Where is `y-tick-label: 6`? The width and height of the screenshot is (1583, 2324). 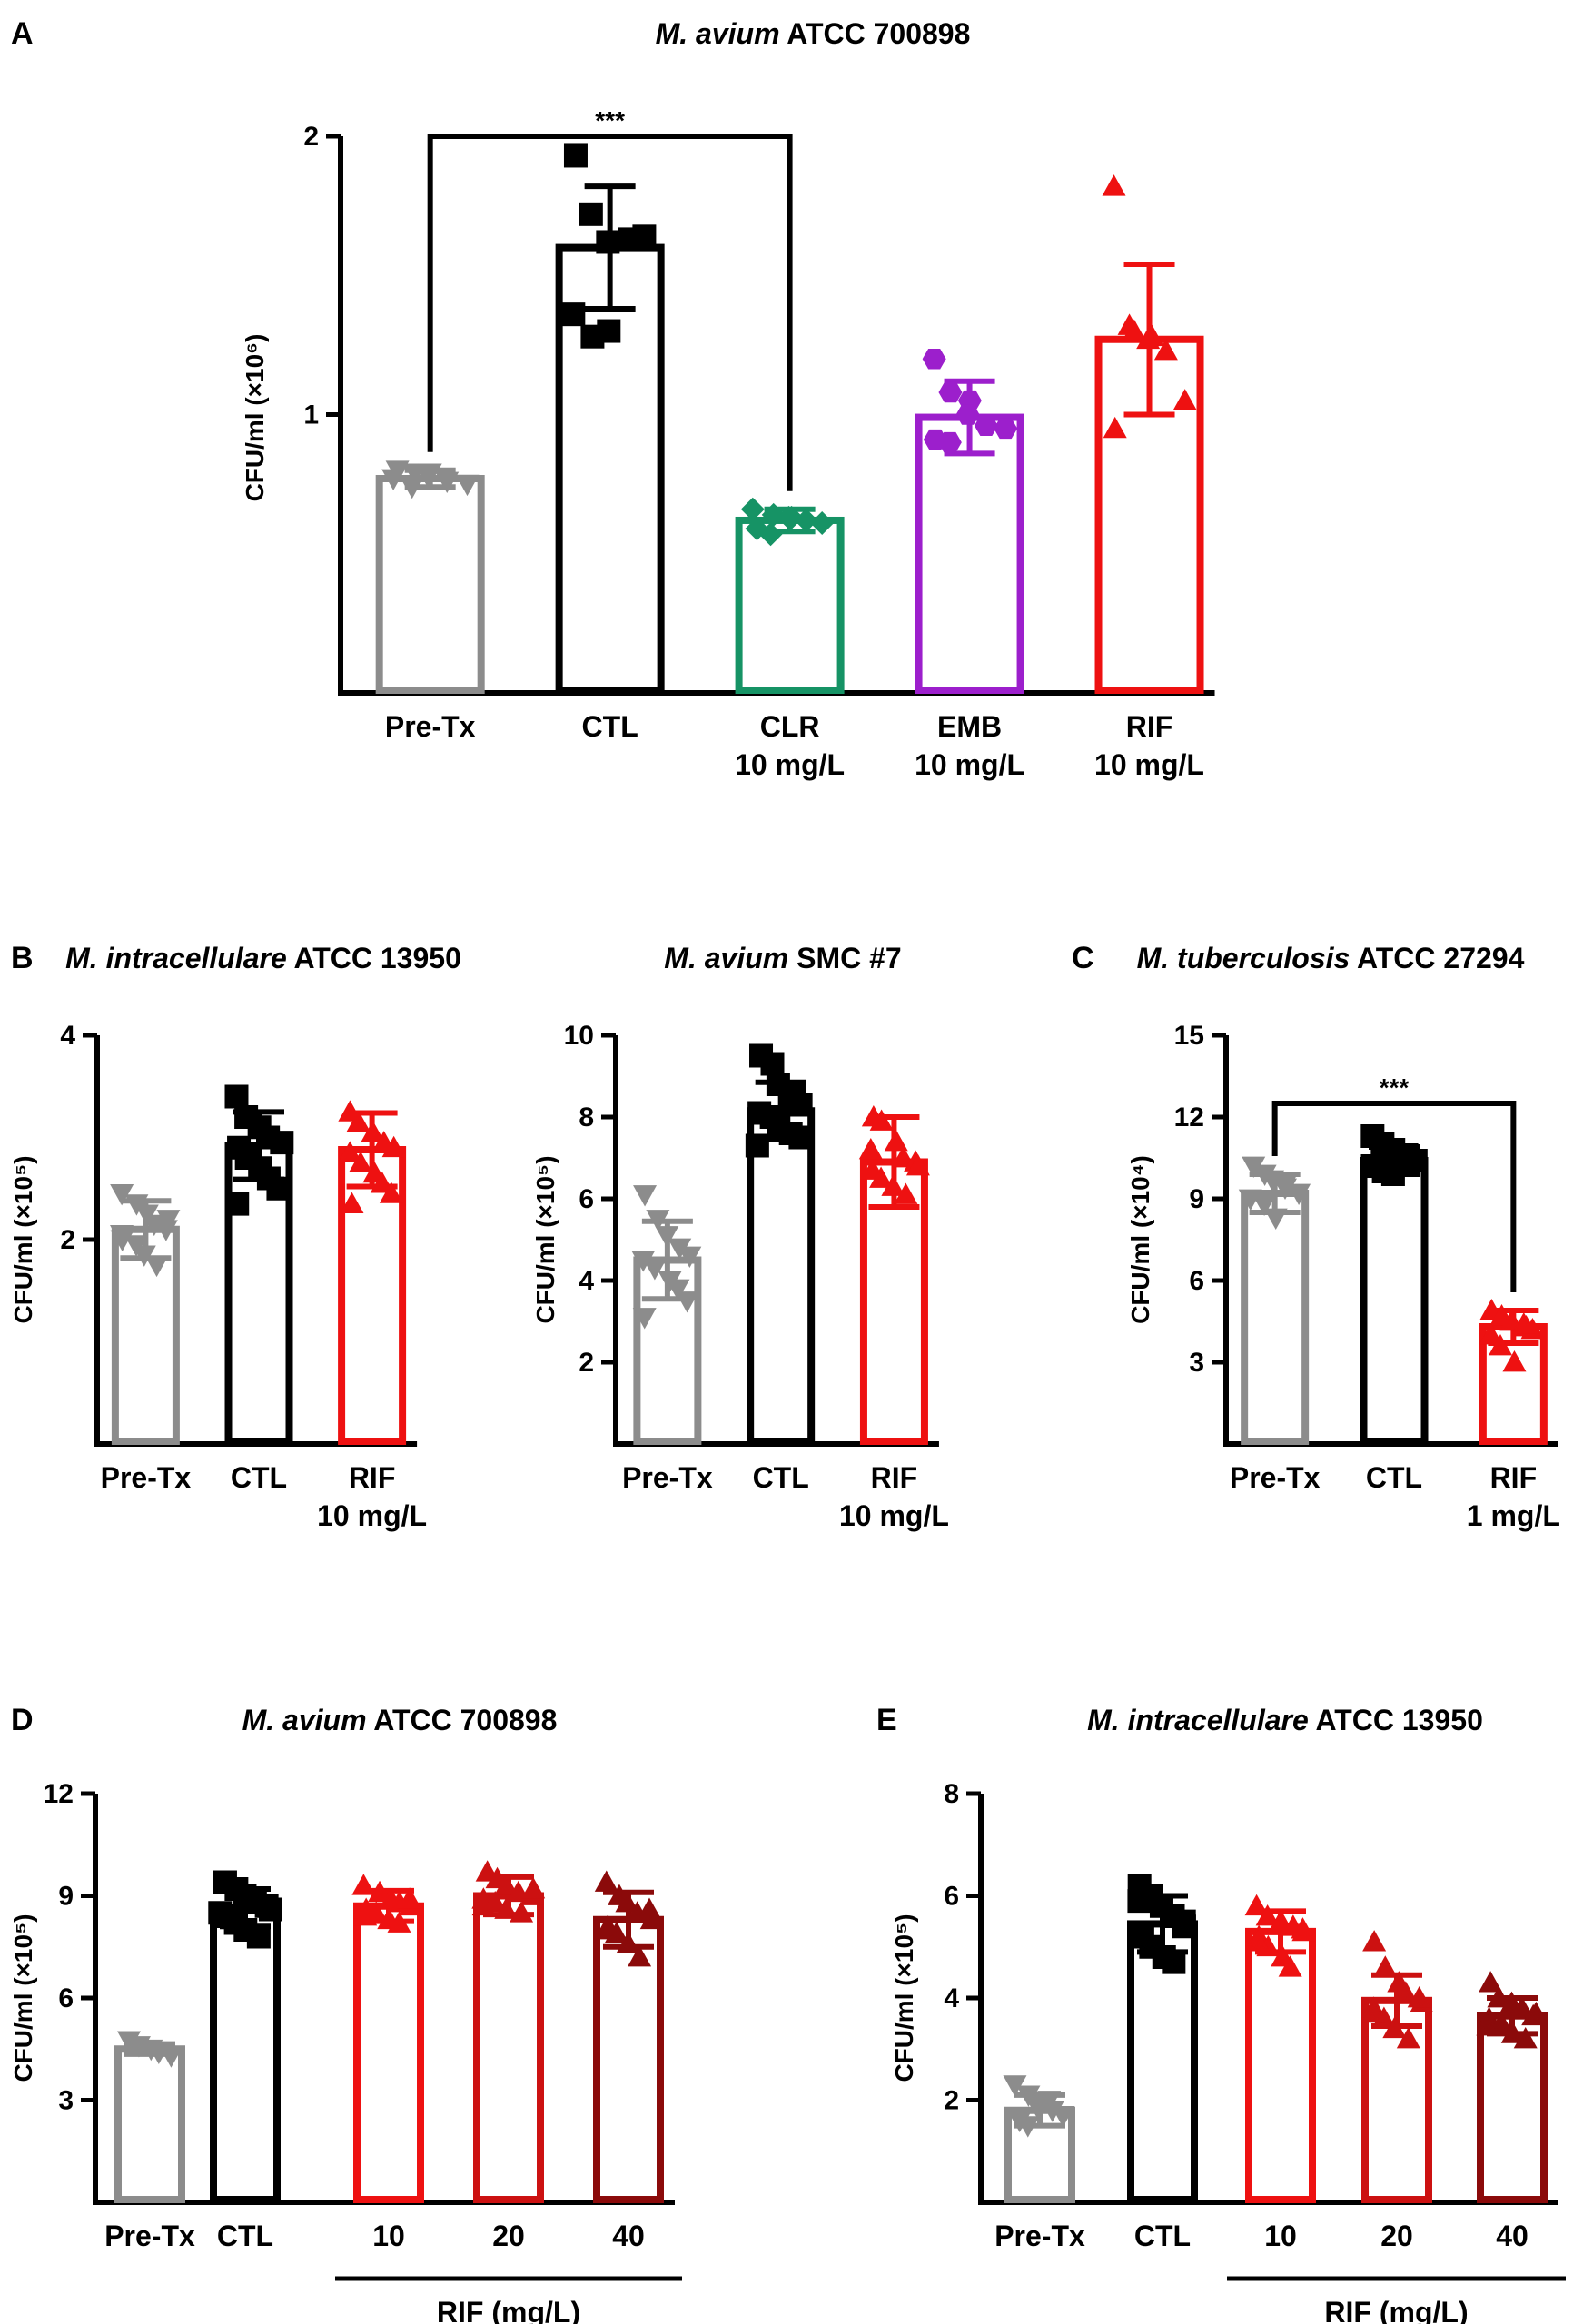 y-tick-label: 6 is located at coordinates (1196, 1281).